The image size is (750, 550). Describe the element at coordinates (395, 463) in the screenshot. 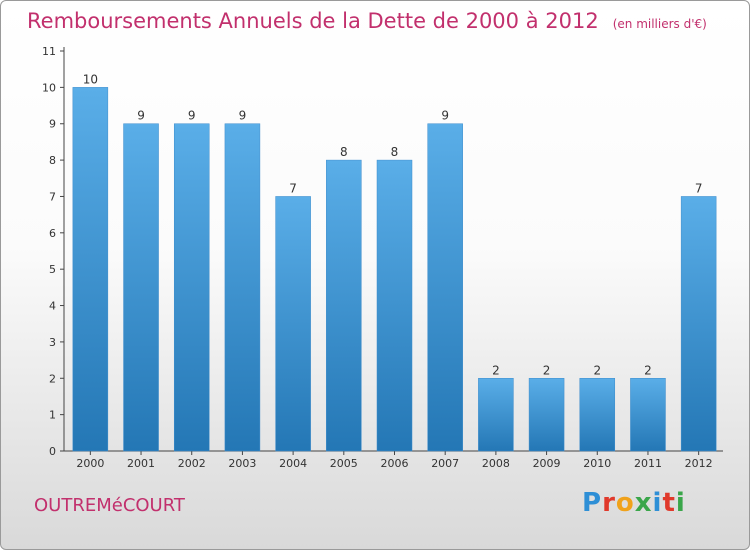

I see `x-tick-label: 2006` at that location.